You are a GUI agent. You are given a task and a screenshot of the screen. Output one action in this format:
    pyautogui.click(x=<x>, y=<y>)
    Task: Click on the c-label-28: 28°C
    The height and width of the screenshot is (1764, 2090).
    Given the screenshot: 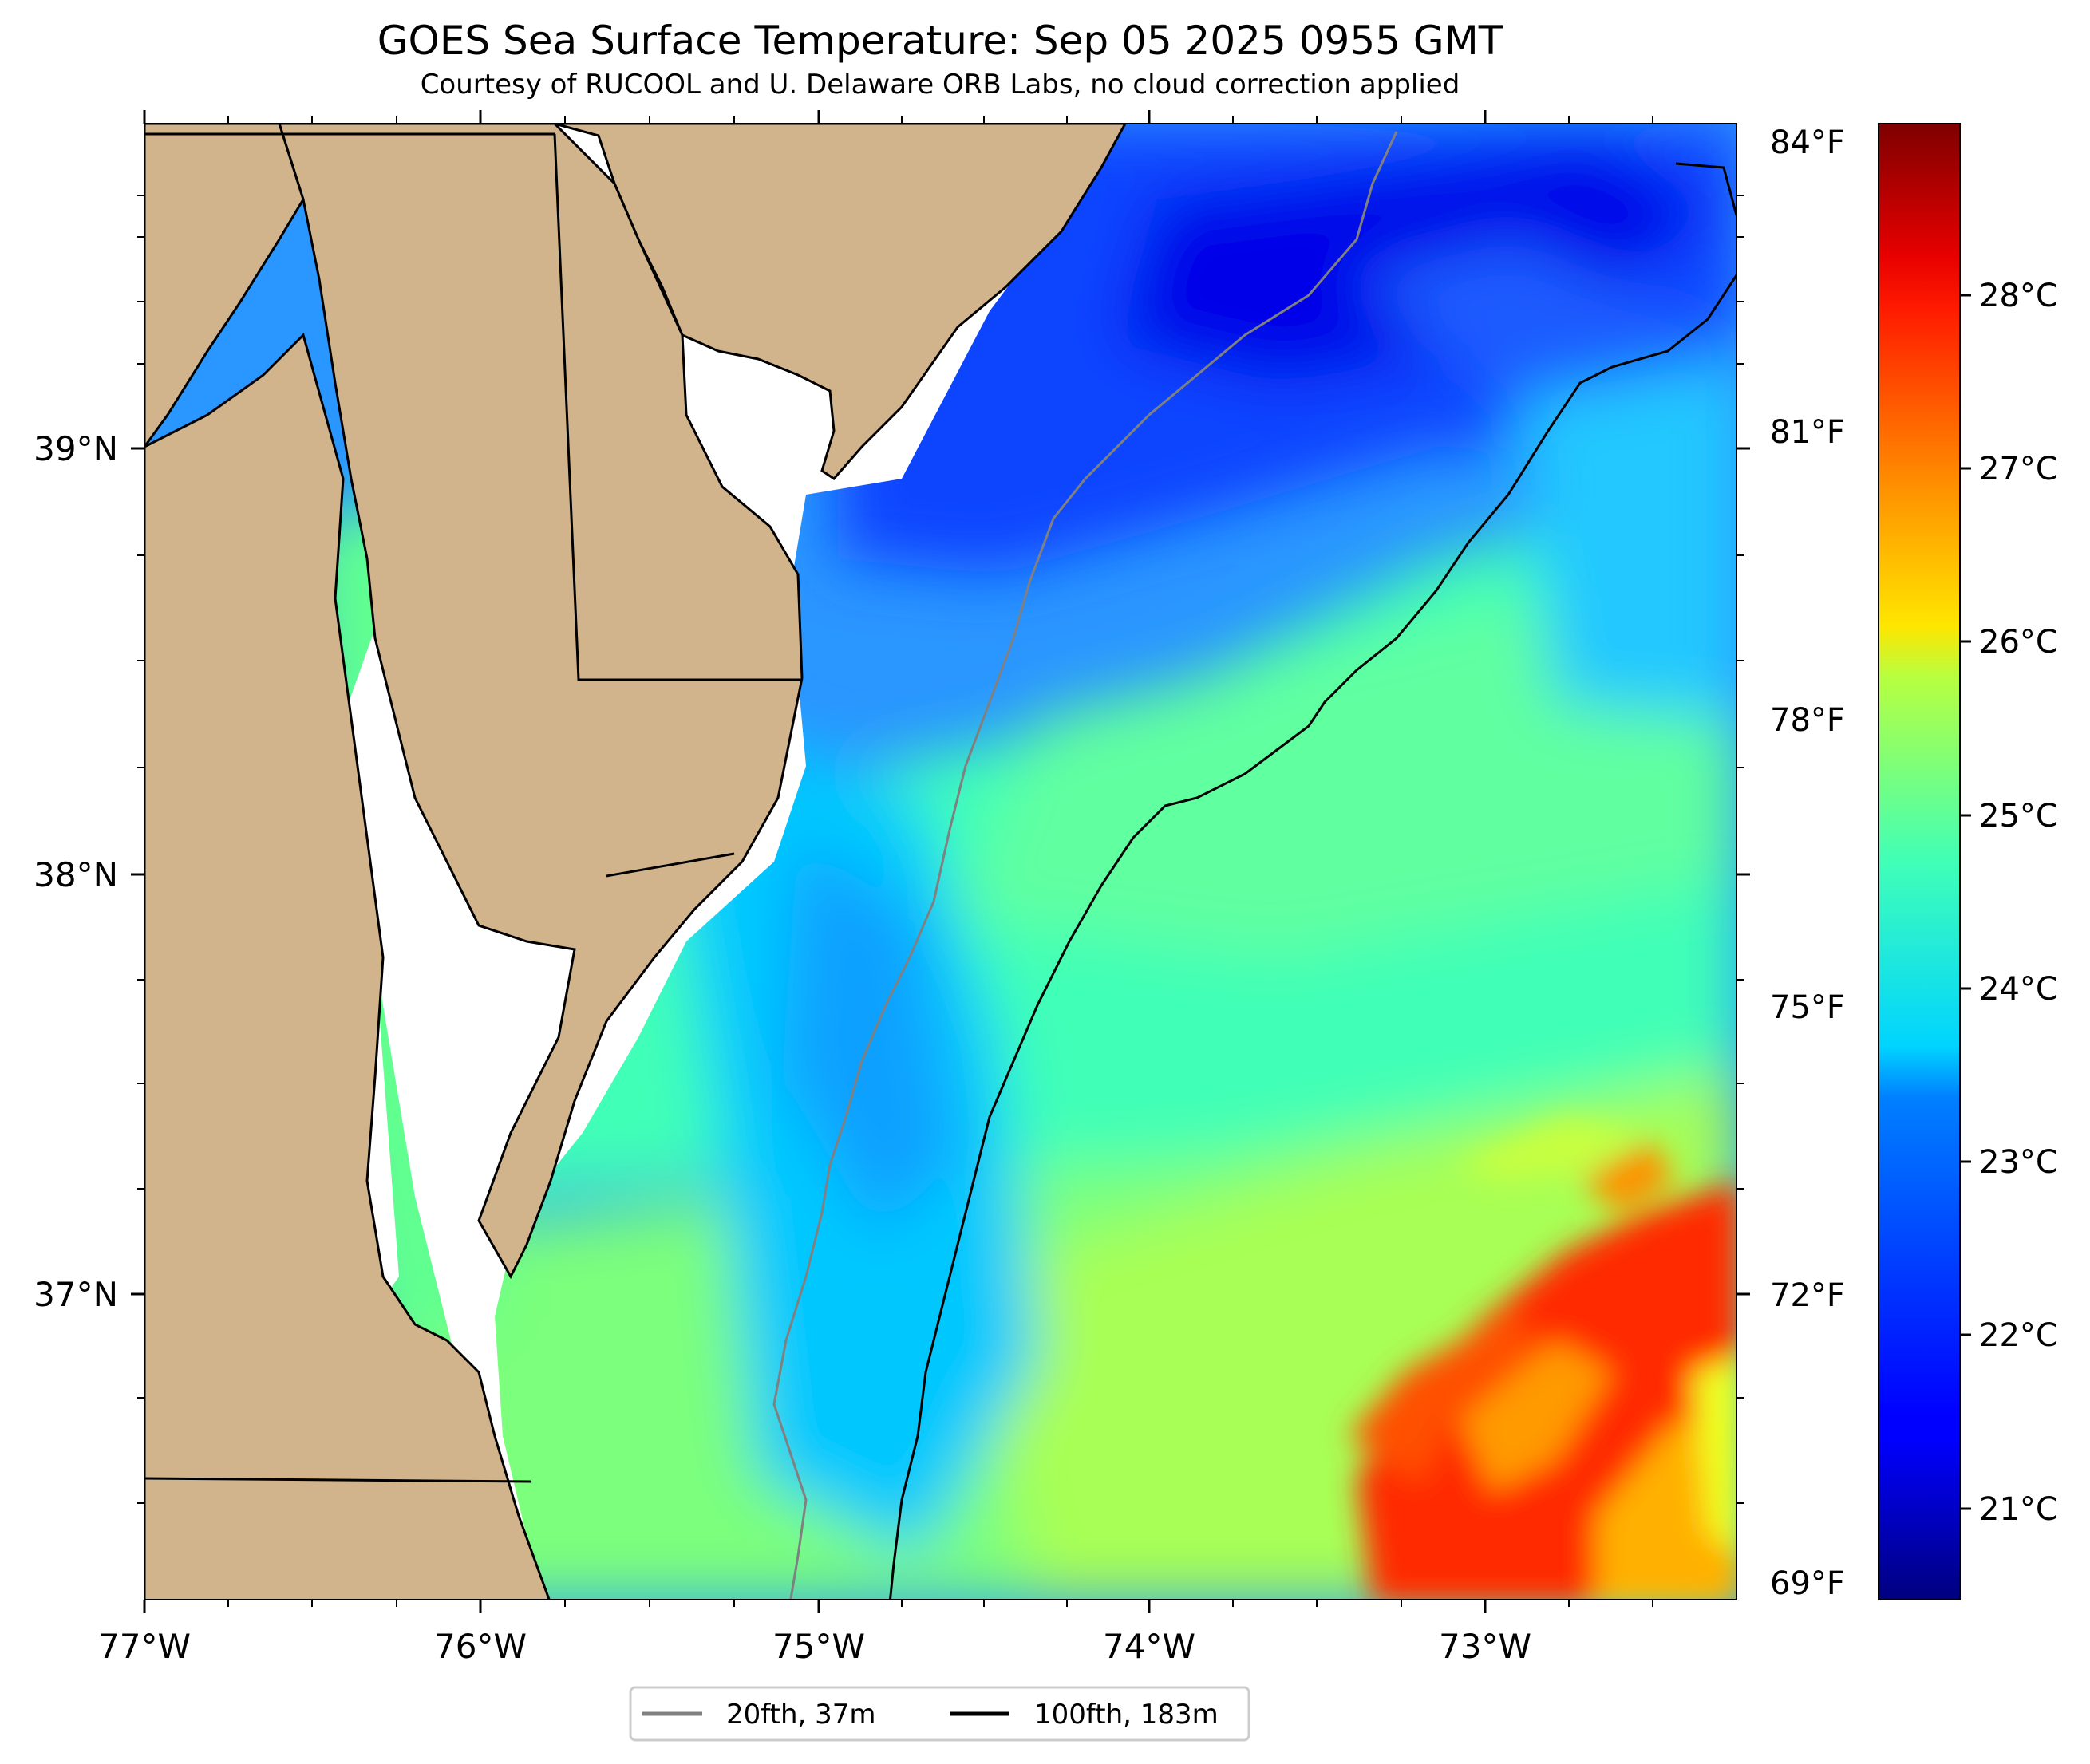 What is the action you would take?
    pyautogui.click(x=2018, y=296)
    